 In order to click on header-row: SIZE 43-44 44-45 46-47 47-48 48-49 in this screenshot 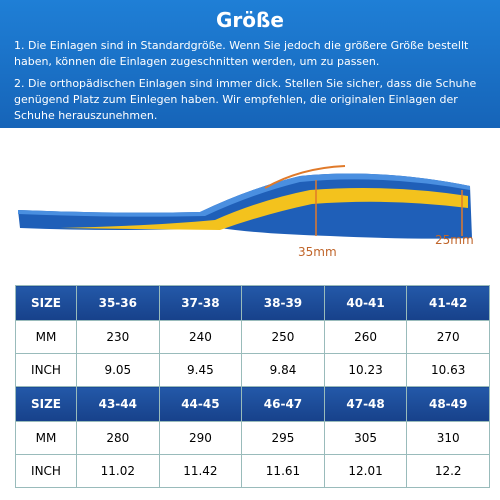, I will do `click(252, 404)`.